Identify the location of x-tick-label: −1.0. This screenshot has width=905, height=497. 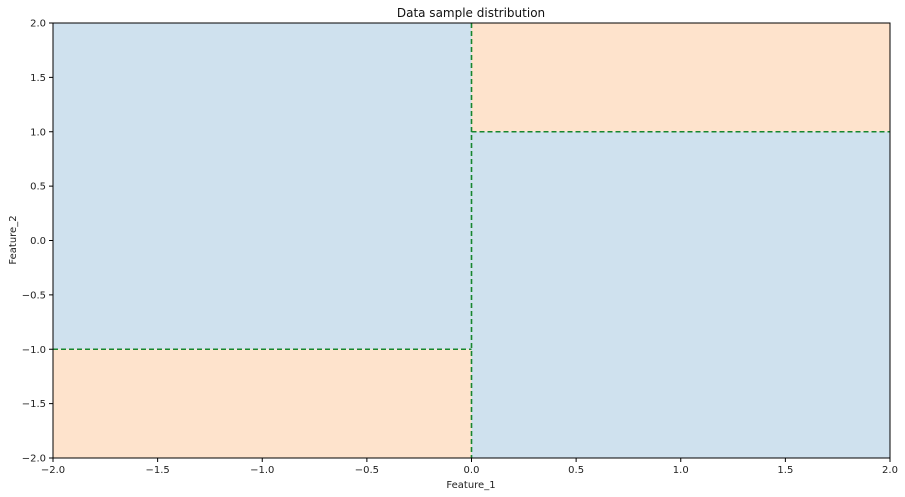
(262, 470).